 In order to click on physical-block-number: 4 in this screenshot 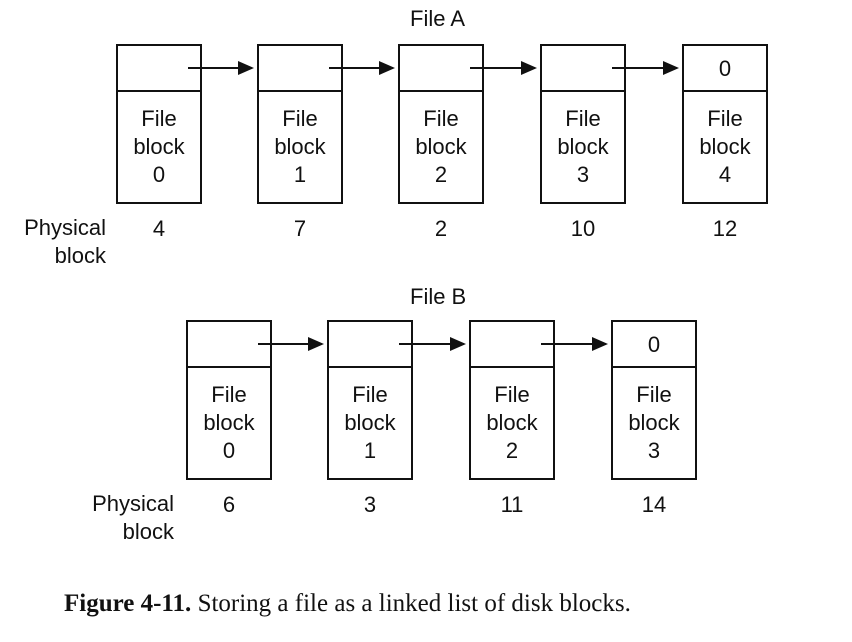, I will do `click(159, 228)`.